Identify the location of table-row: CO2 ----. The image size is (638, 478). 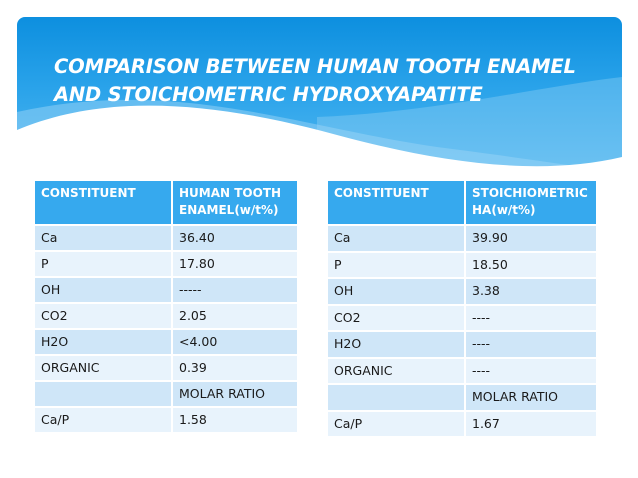
(462, 317).